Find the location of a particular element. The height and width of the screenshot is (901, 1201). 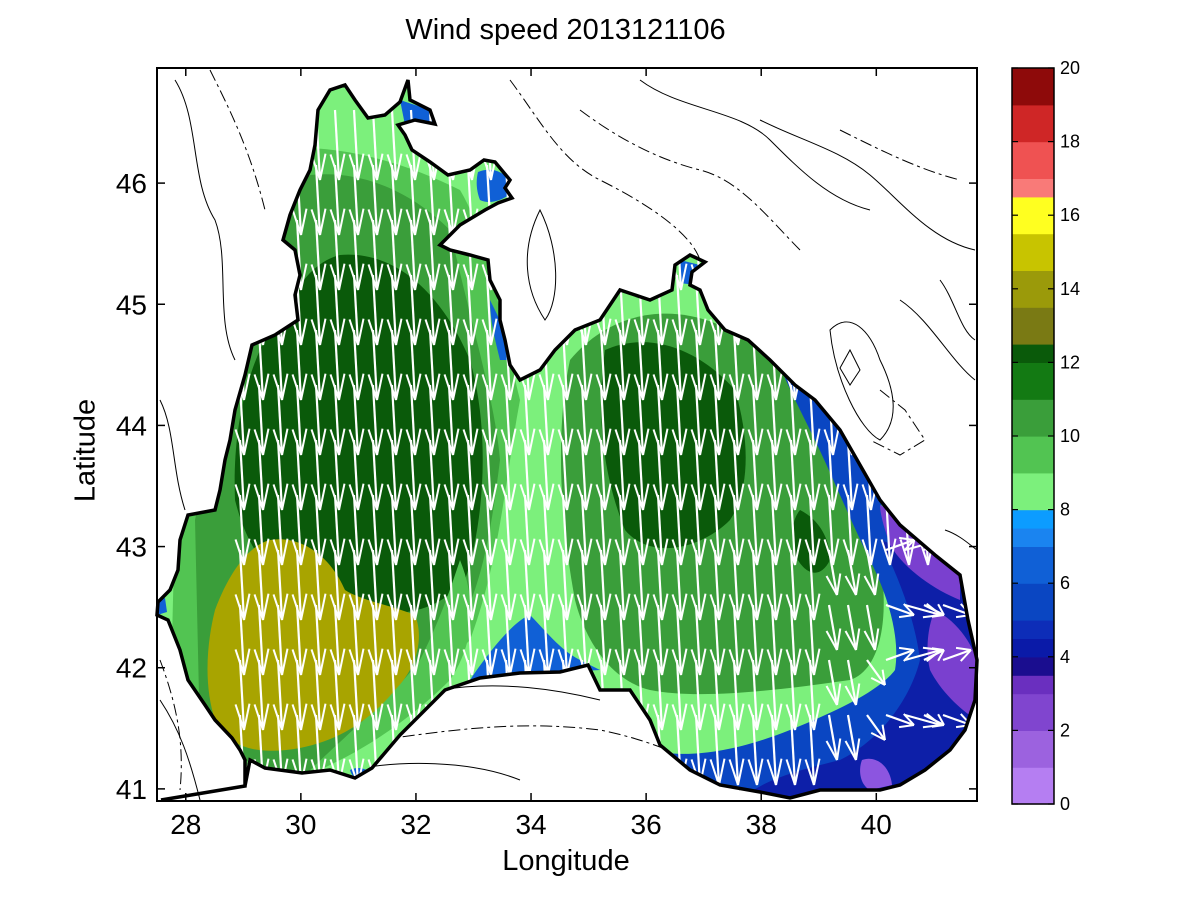

x-tick-label: 30 is located at coordinates (300, 824).